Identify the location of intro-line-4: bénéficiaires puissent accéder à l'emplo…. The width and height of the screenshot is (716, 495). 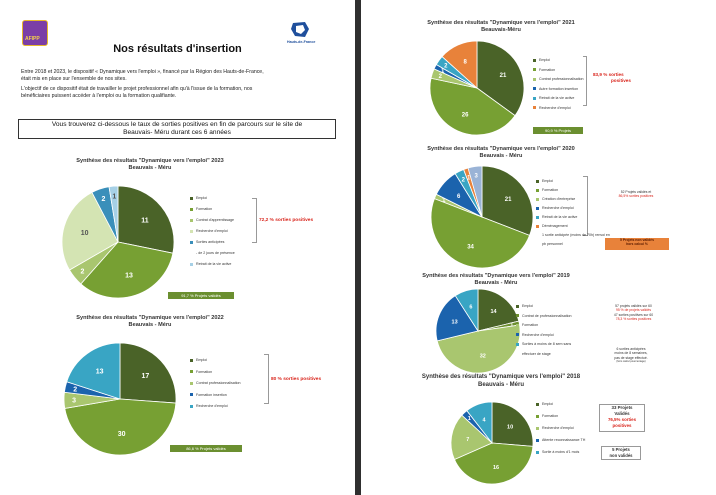
(99, 96).